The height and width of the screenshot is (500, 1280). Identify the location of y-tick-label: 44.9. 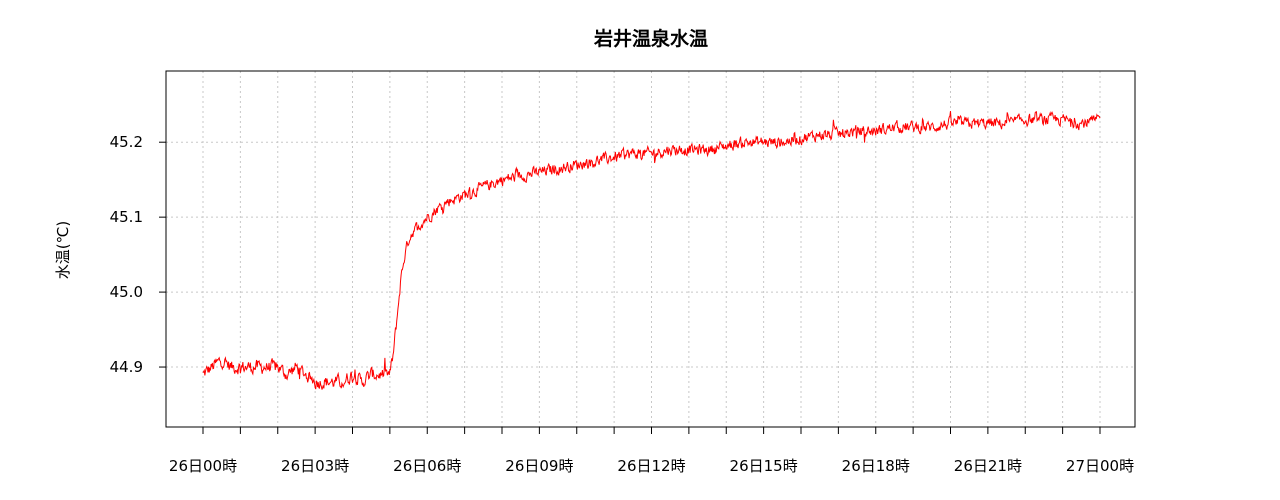
(126, 367).